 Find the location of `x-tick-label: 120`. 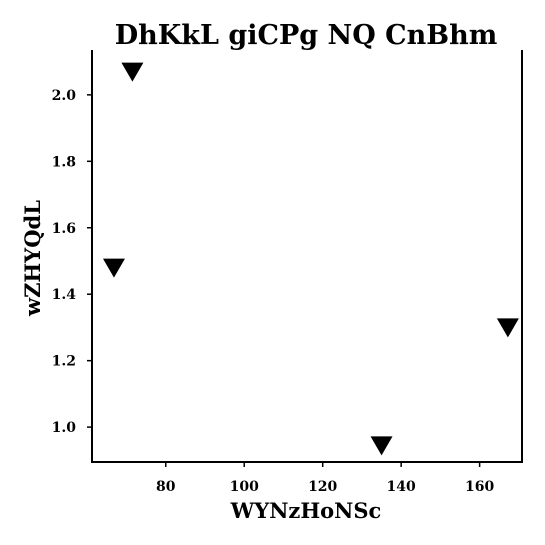

x-tick-label: 120 is located at coordinates (322, 487).